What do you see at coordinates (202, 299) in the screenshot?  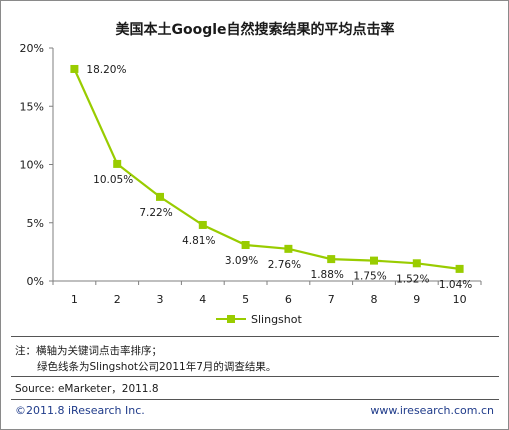 I see `x-tick-label: 4` at bounding box center [202, 299].